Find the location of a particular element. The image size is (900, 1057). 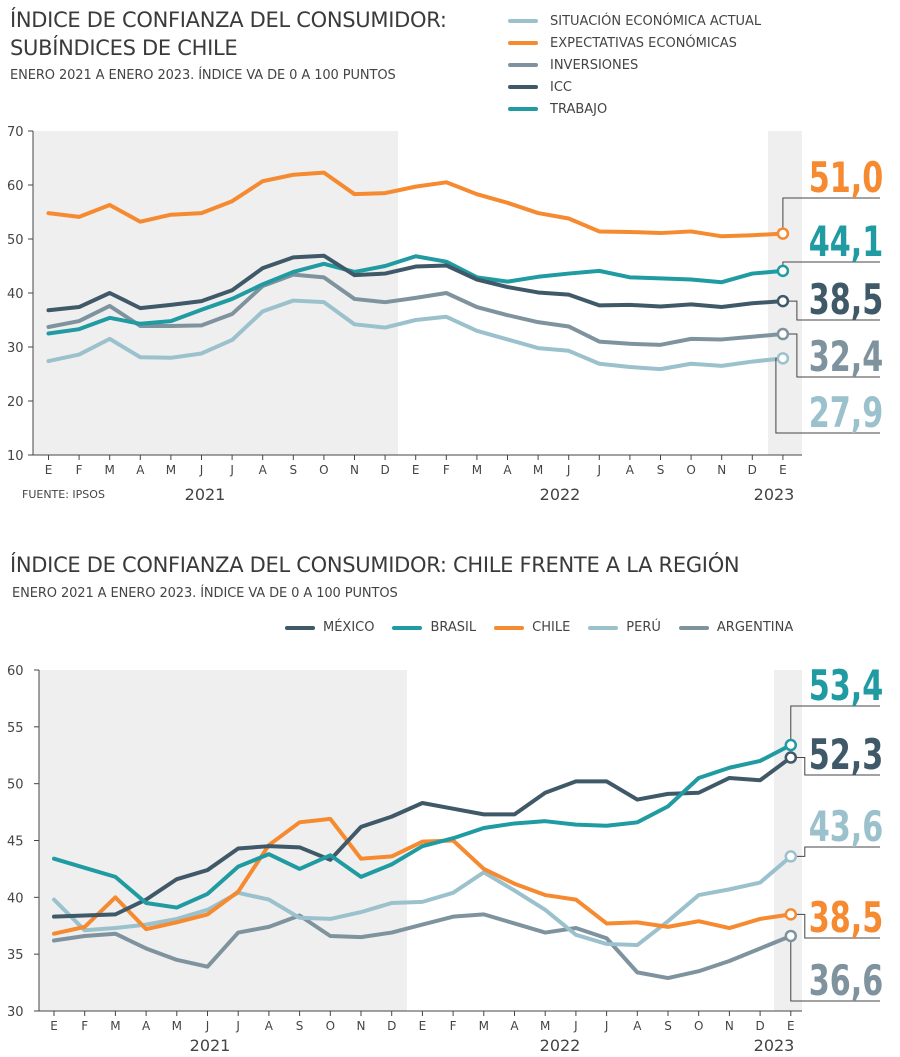

legend-item-brasil: BRASIL is located at coordinates (434, 627).